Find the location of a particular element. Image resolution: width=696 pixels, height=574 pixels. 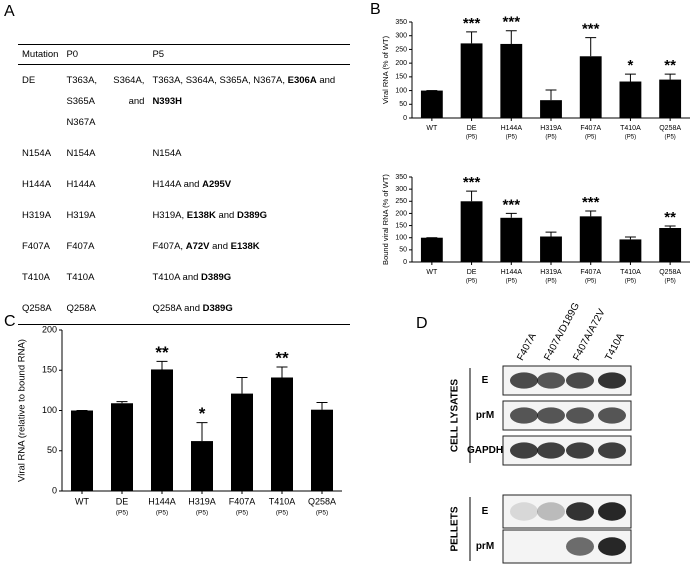

p5-segment: N393H is located at coordinates (167, 101).